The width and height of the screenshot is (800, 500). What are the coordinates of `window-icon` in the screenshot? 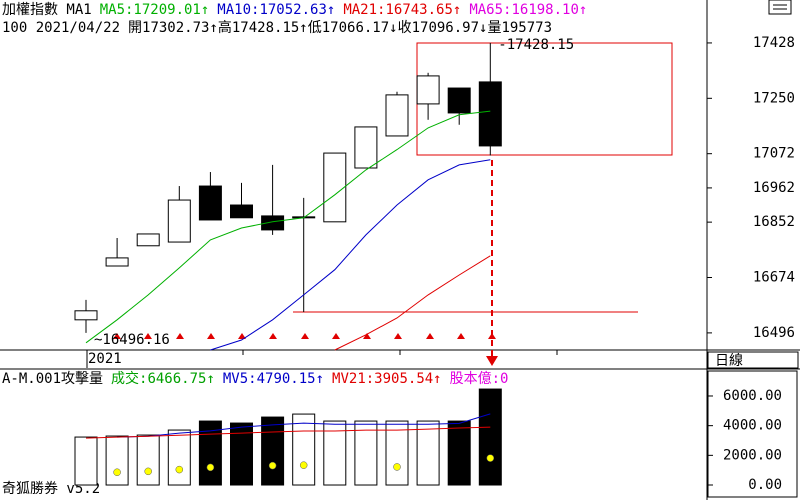 It's located at (780, 7).